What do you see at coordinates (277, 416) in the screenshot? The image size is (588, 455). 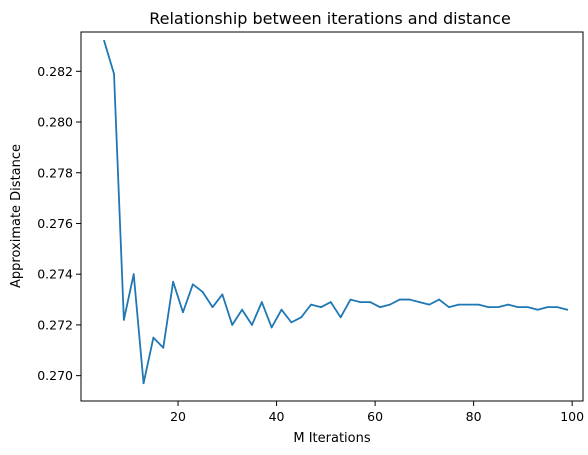 I see `x-tick-label: 40` at bounding box center [277, 416].